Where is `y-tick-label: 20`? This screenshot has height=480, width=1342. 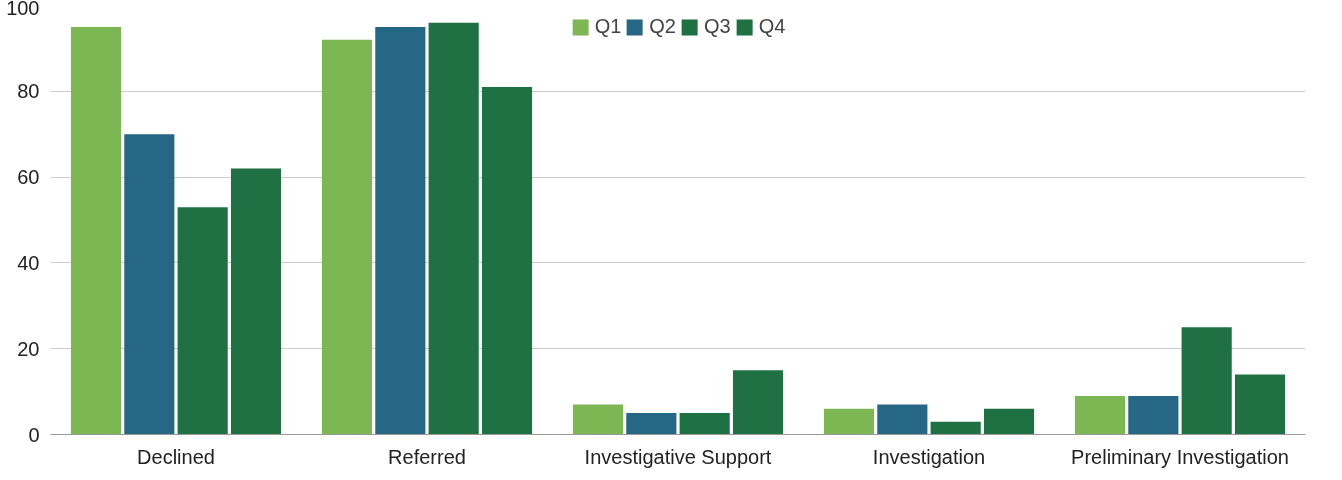
y-tick-label: 20 is located at coordinates (28, 348).